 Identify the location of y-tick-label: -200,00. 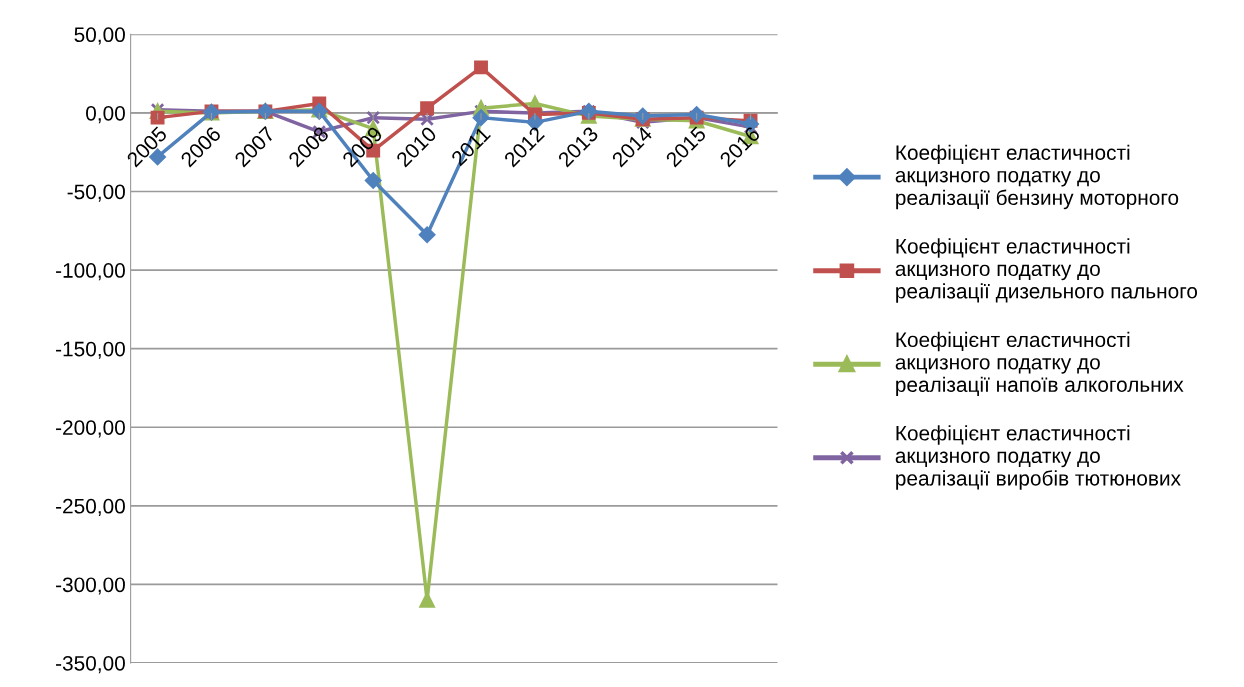
(90, 429).